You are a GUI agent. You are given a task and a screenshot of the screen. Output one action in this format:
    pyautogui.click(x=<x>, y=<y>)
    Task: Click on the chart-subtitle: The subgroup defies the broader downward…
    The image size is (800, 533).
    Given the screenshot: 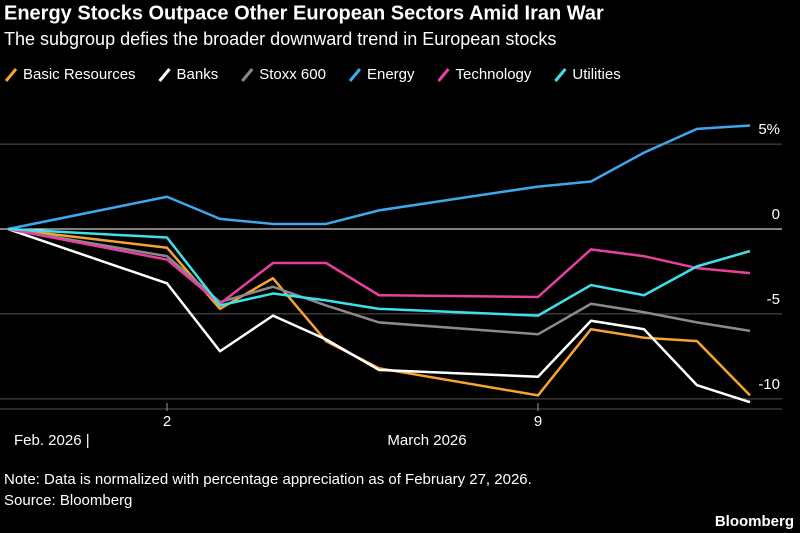 What is the action you would take?
    pyautogui.click(x=280, y=39)
    